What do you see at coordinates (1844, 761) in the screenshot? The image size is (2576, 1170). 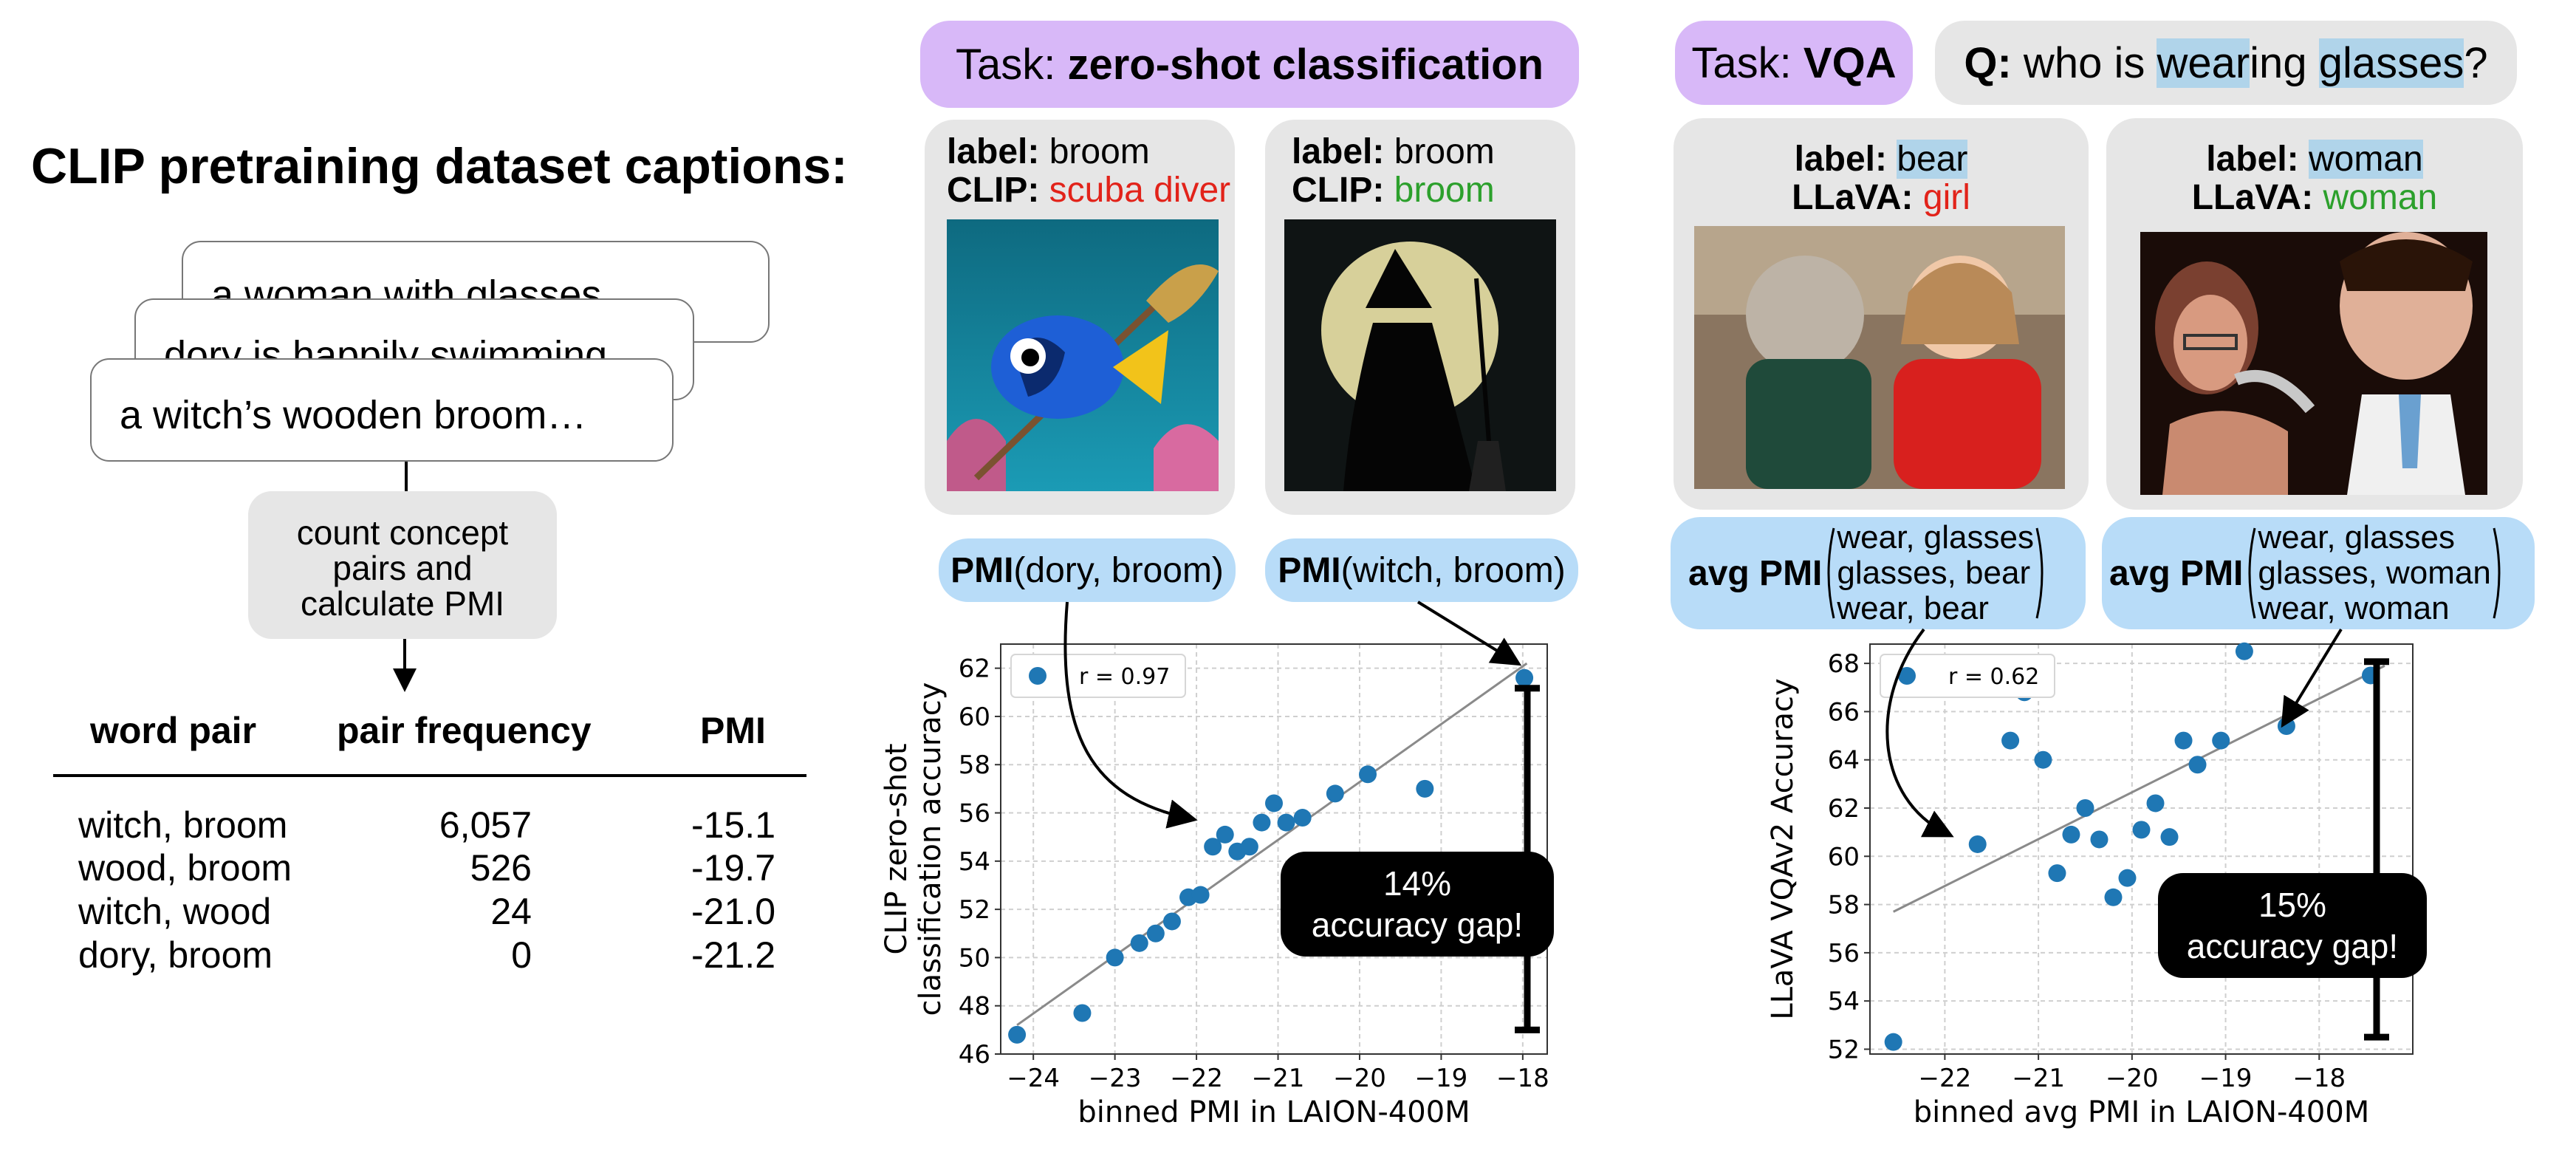 I see `y-tick-label: 64` at bounding box center [1844, 761].